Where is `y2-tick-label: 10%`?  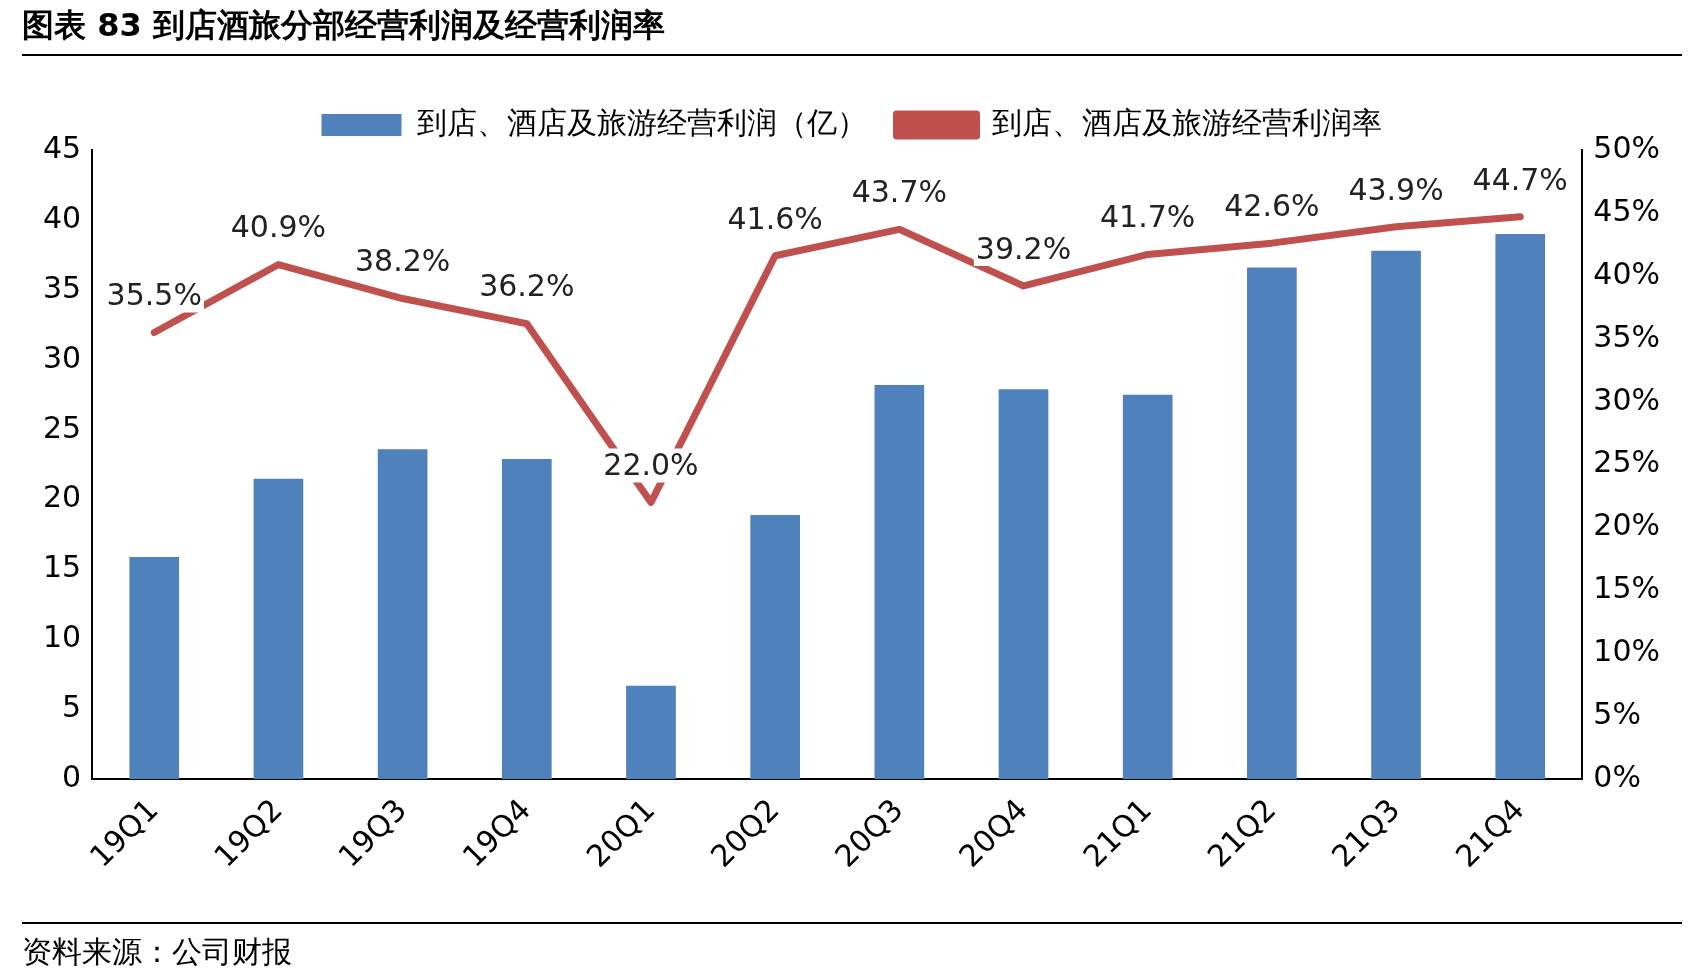 y2-tick-label: 10% is located at coordinates (1627, 651).